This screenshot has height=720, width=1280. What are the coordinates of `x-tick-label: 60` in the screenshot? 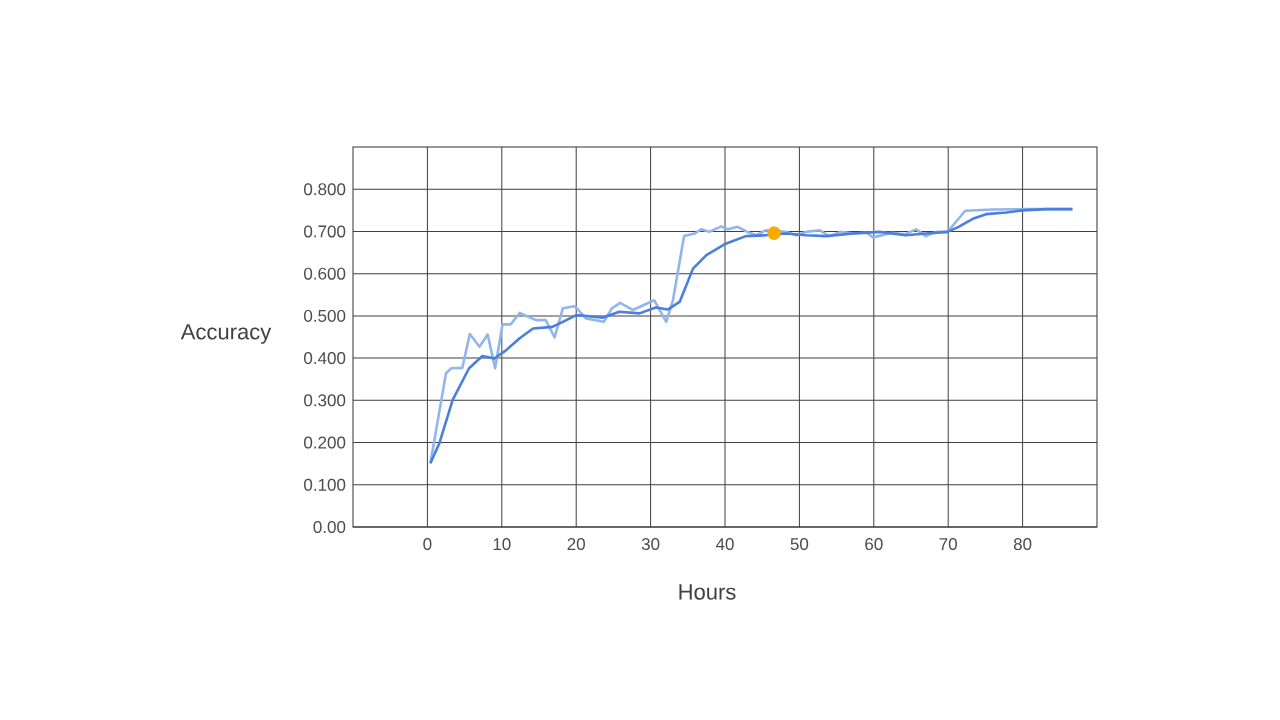 It's located at (874, 544).